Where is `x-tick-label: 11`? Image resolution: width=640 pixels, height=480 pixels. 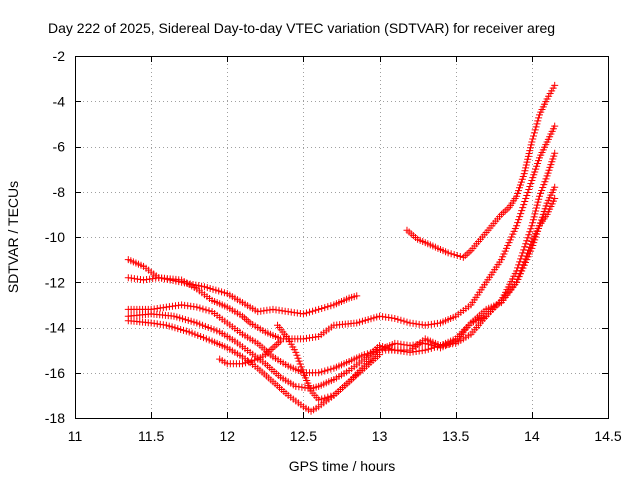 x-tick-label: 11 is located at coordinates (75, 436).